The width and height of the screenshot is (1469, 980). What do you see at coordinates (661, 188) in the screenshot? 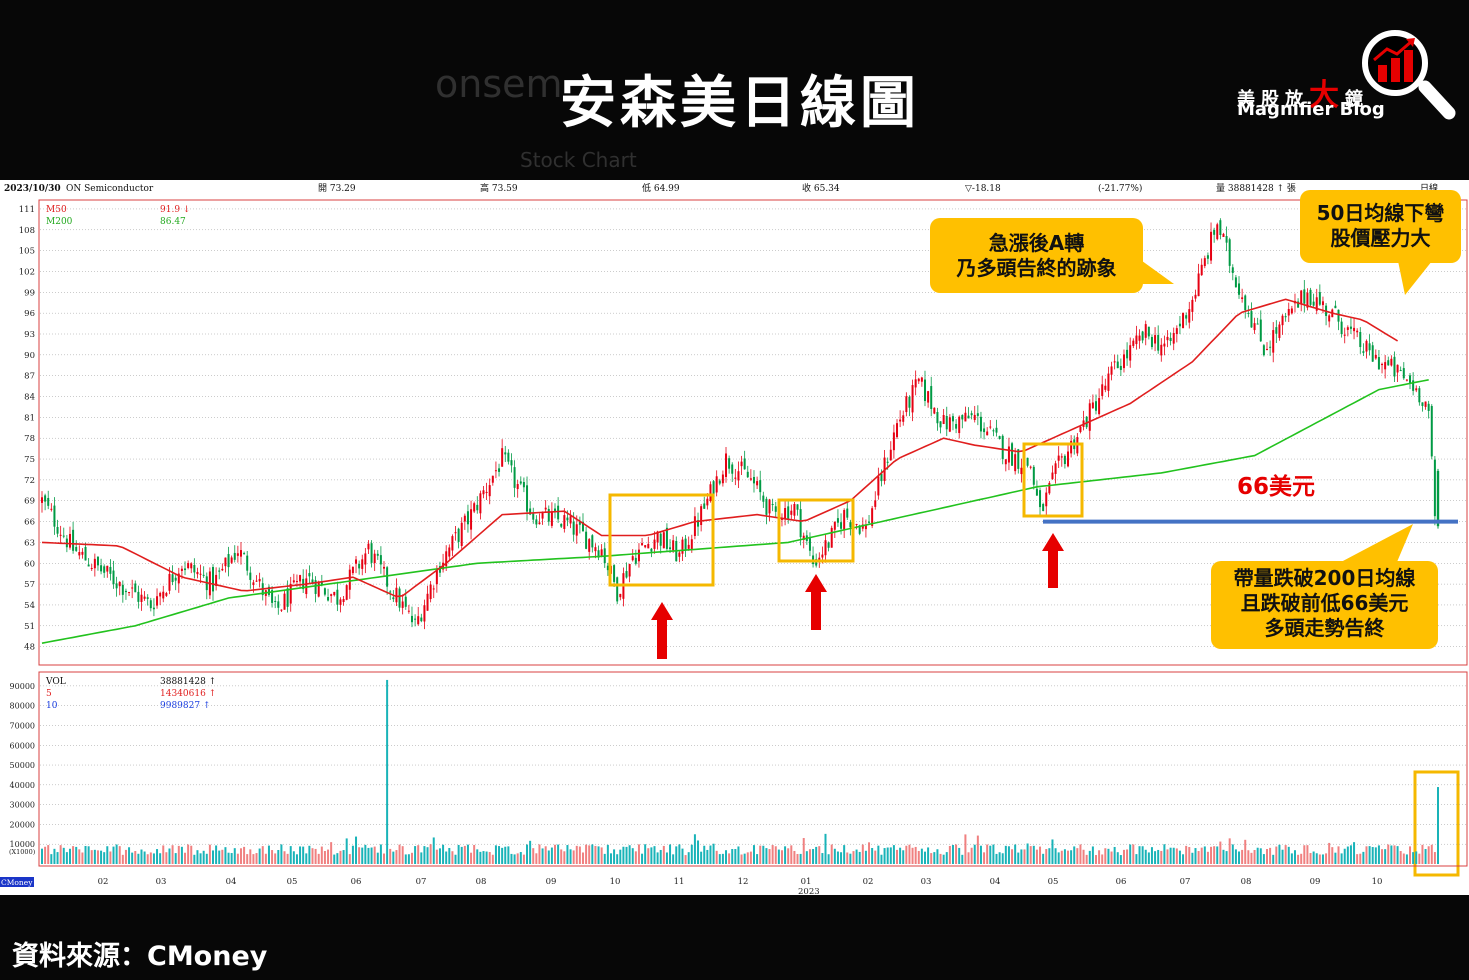
I see `header-low: 低 64.99` at bounding box center [661, 188].